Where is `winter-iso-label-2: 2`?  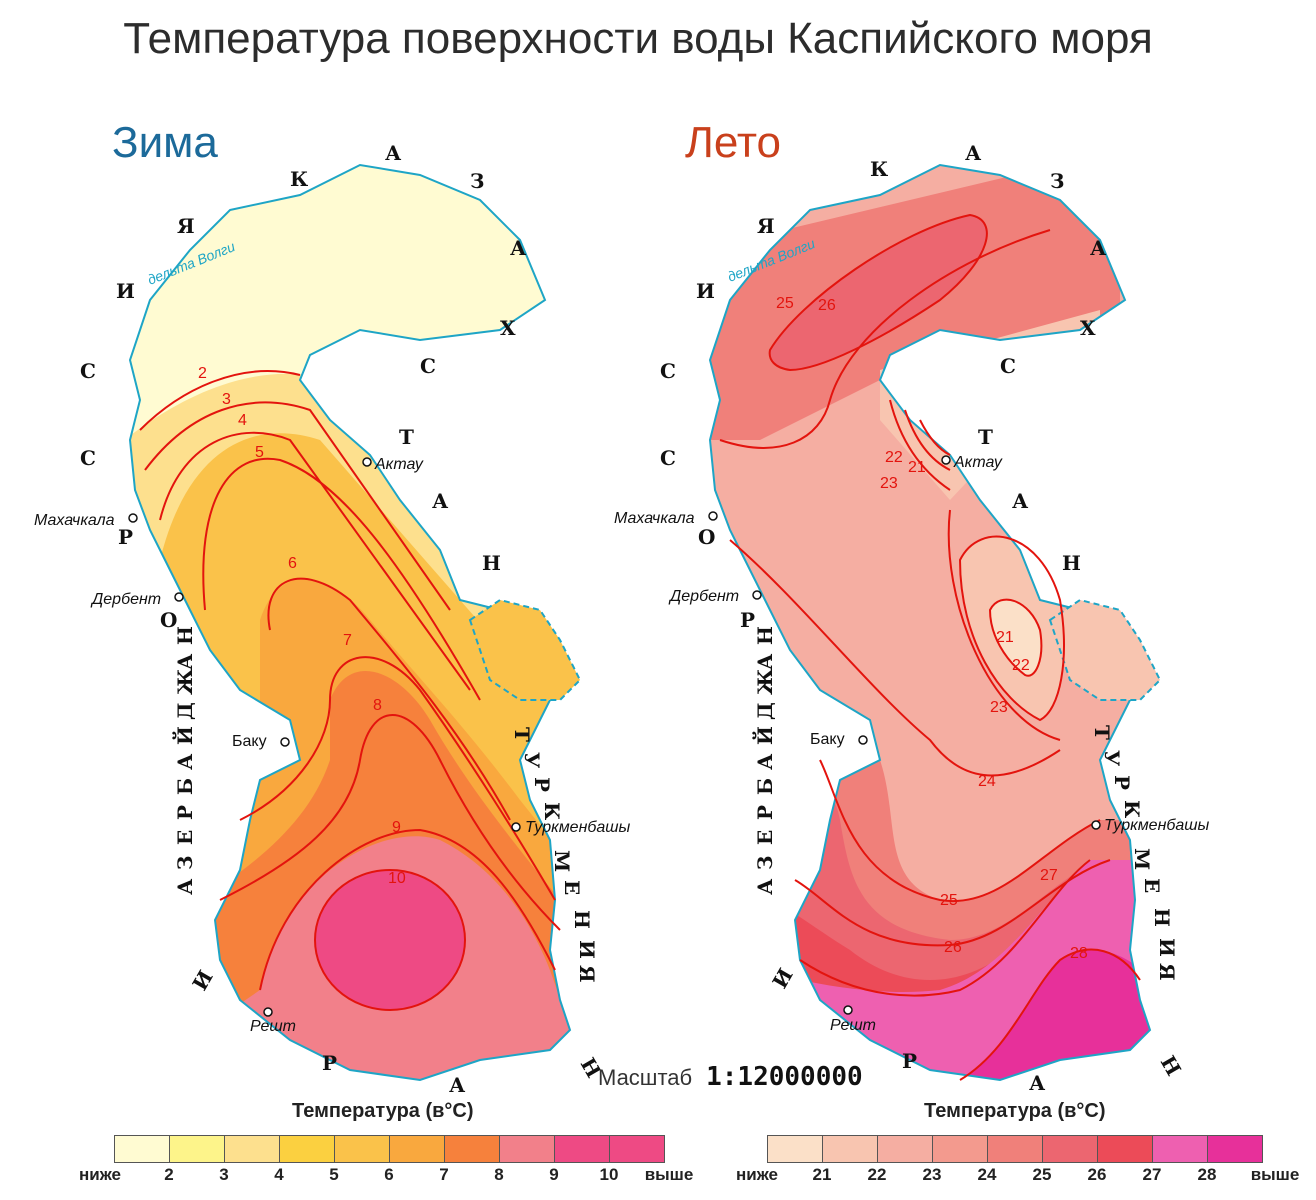
winter-iso-label-2: 2 is located at coordinates (202, 373).